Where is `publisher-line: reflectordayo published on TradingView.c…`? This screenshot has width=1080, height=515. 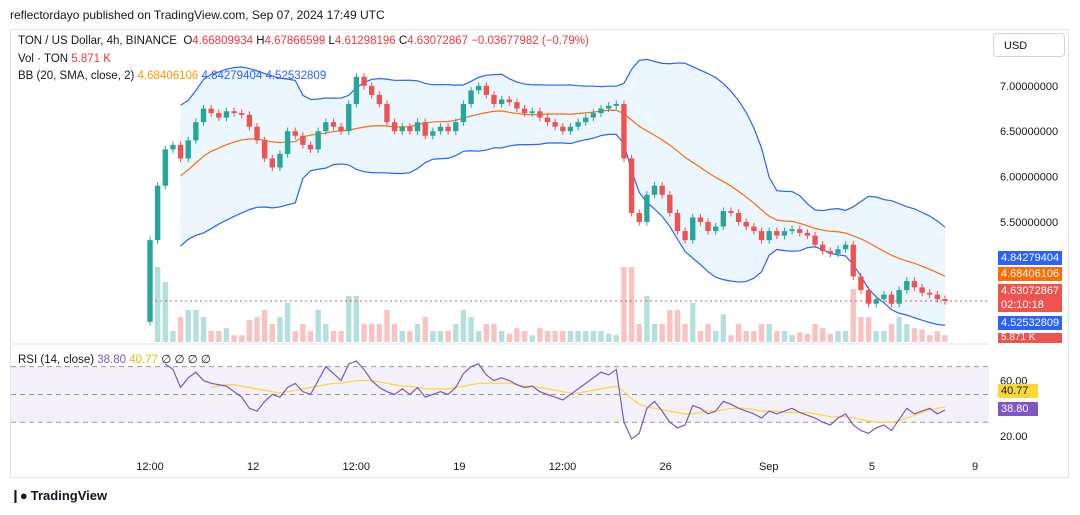
publisher-line: reflectordayo published on TradingView.c… is located at coordinates (197, 15).